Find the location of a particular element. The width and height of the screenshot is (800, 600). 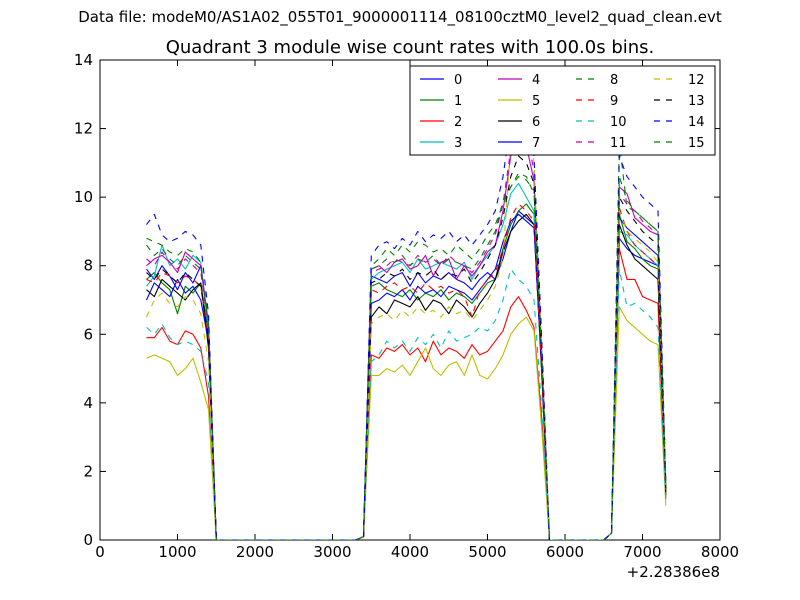

legend-label-6: 6 is located at coordinates (536, 122).